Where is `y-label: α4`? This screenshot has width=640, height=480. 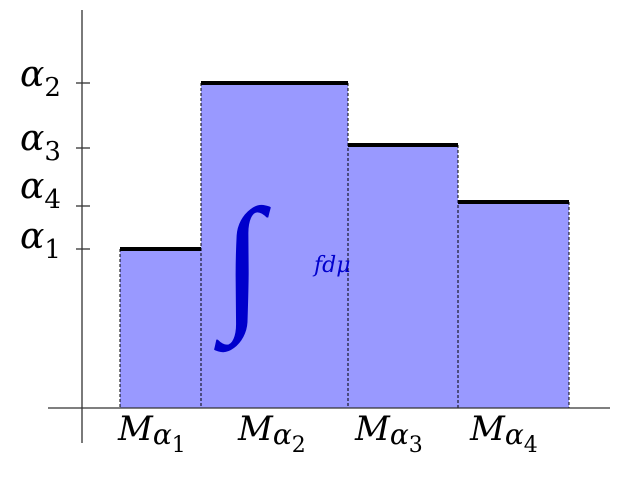 y-label: α4 is located at coordinates (40, 190).